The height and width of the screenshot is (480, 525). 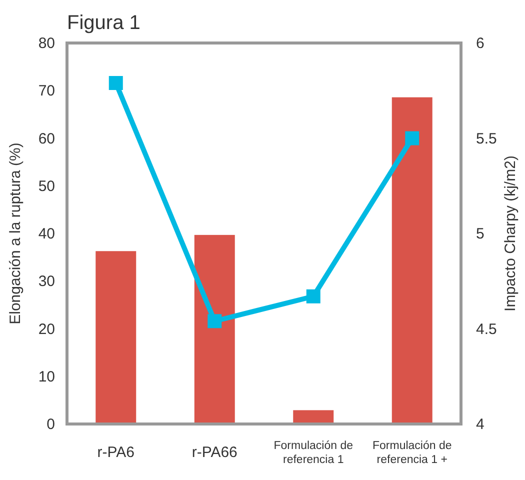 I want to click on y-tick-label: 50, so click(x=46, y=186).